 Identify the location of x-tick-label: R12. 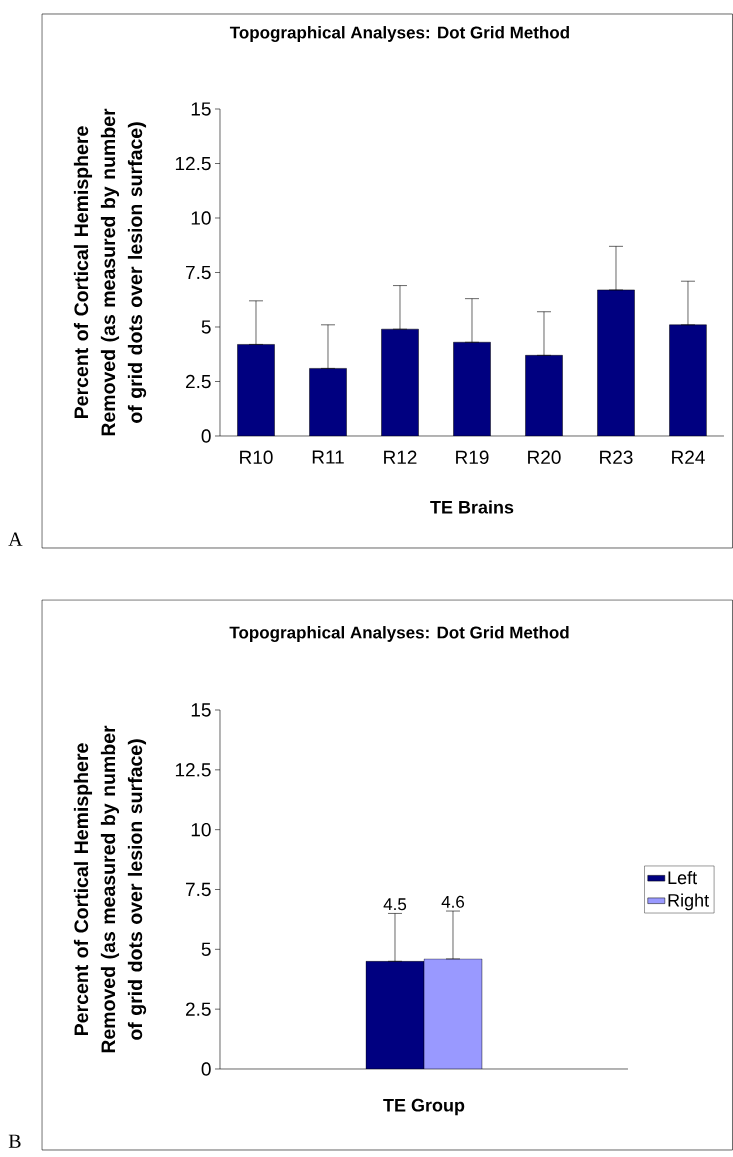
(400, 457).